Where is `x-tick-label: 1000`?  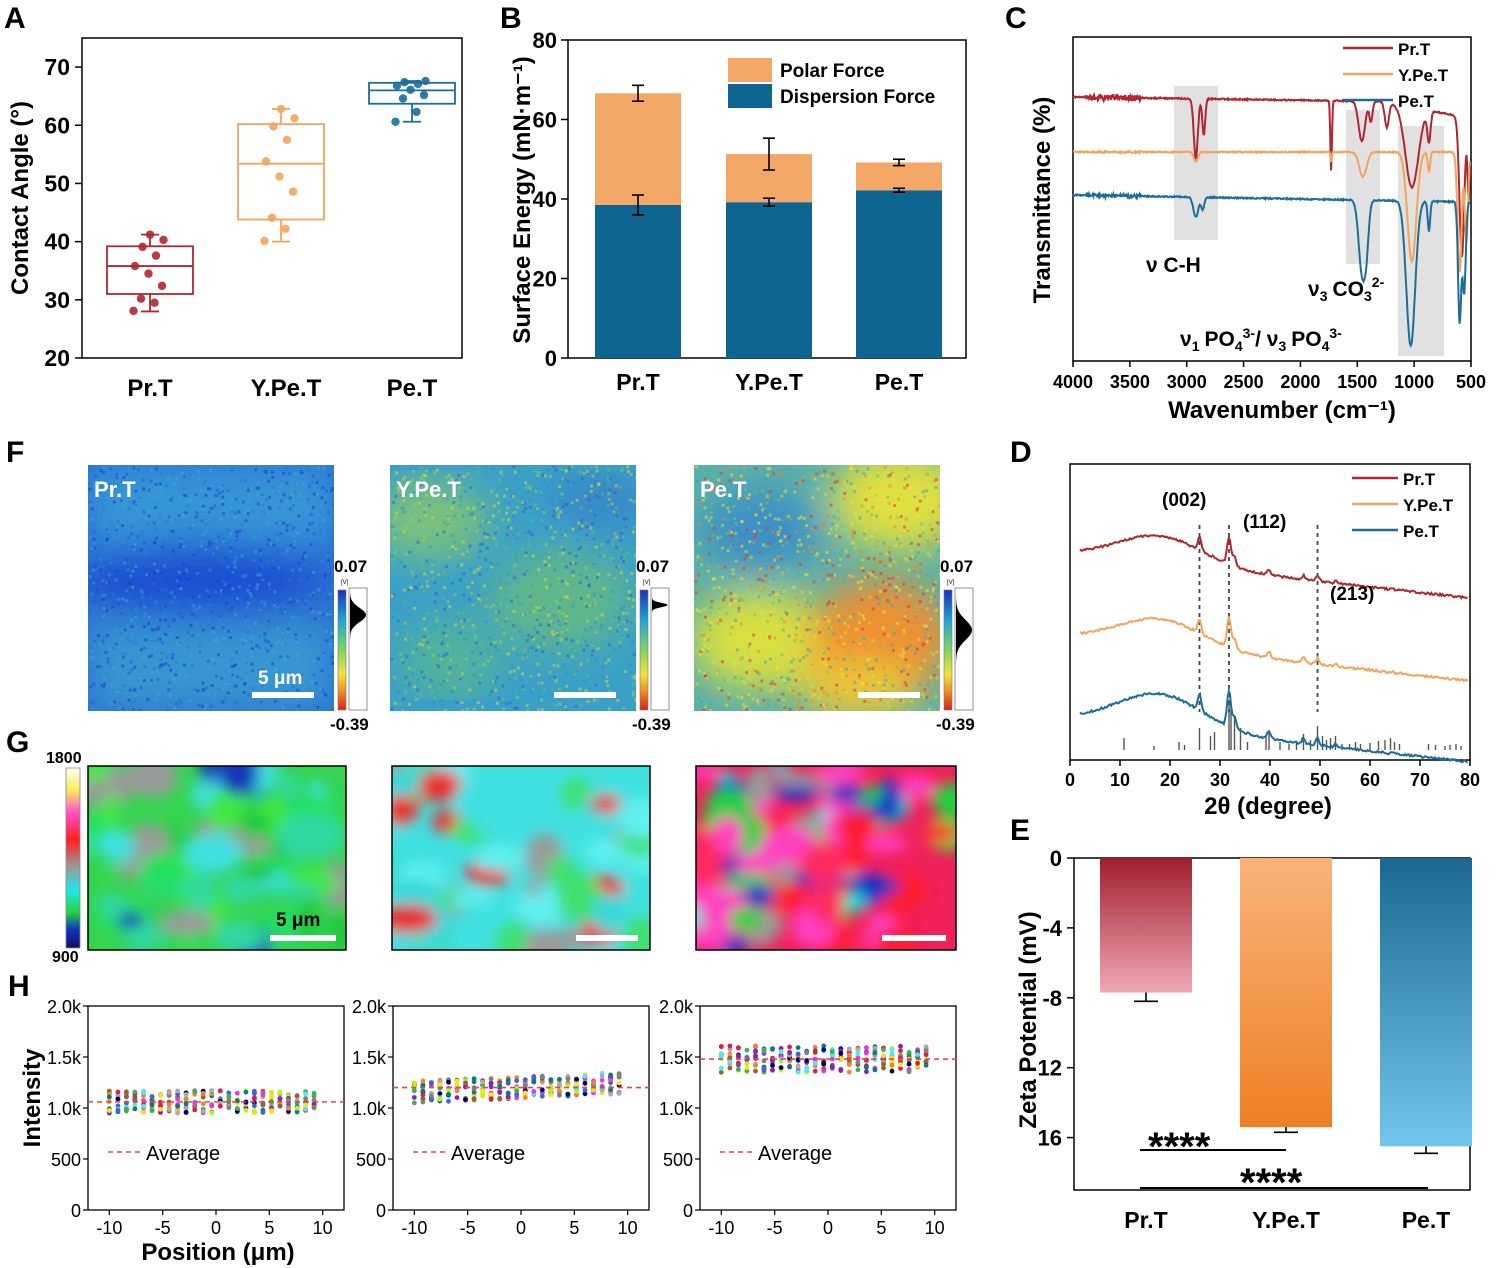 x-tick-label: 1000 is located at coordinates (1414, 382).